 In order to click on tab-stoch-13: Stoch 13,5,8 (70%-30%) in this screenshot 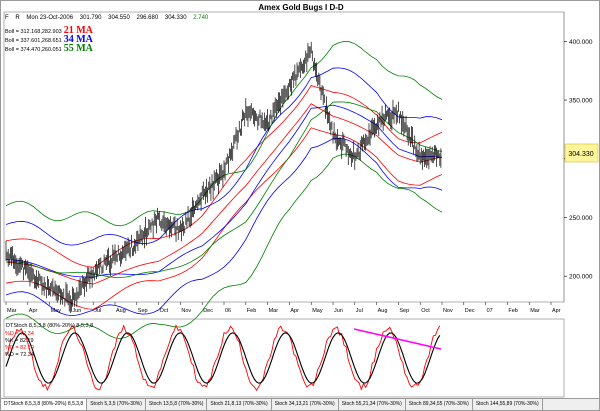, I will do `click(177, 404)`.